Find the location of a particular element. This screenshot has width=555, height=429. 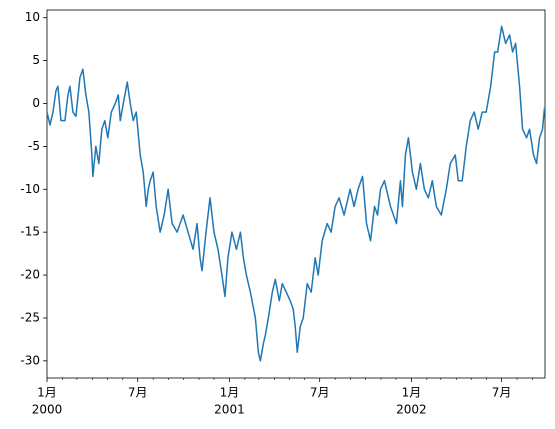

x-tick-year: 2001 is located at coordinates (229, 410).